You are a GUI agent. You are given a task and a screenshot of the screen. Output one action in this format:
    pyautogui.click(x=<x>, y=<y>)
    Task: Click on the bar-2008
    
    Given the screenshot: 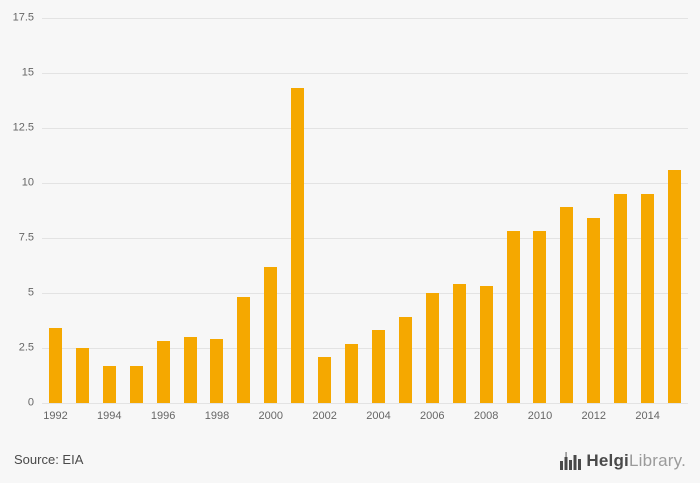 What is the action you would take?
    pyautogui.click(x=486, y=344)
    